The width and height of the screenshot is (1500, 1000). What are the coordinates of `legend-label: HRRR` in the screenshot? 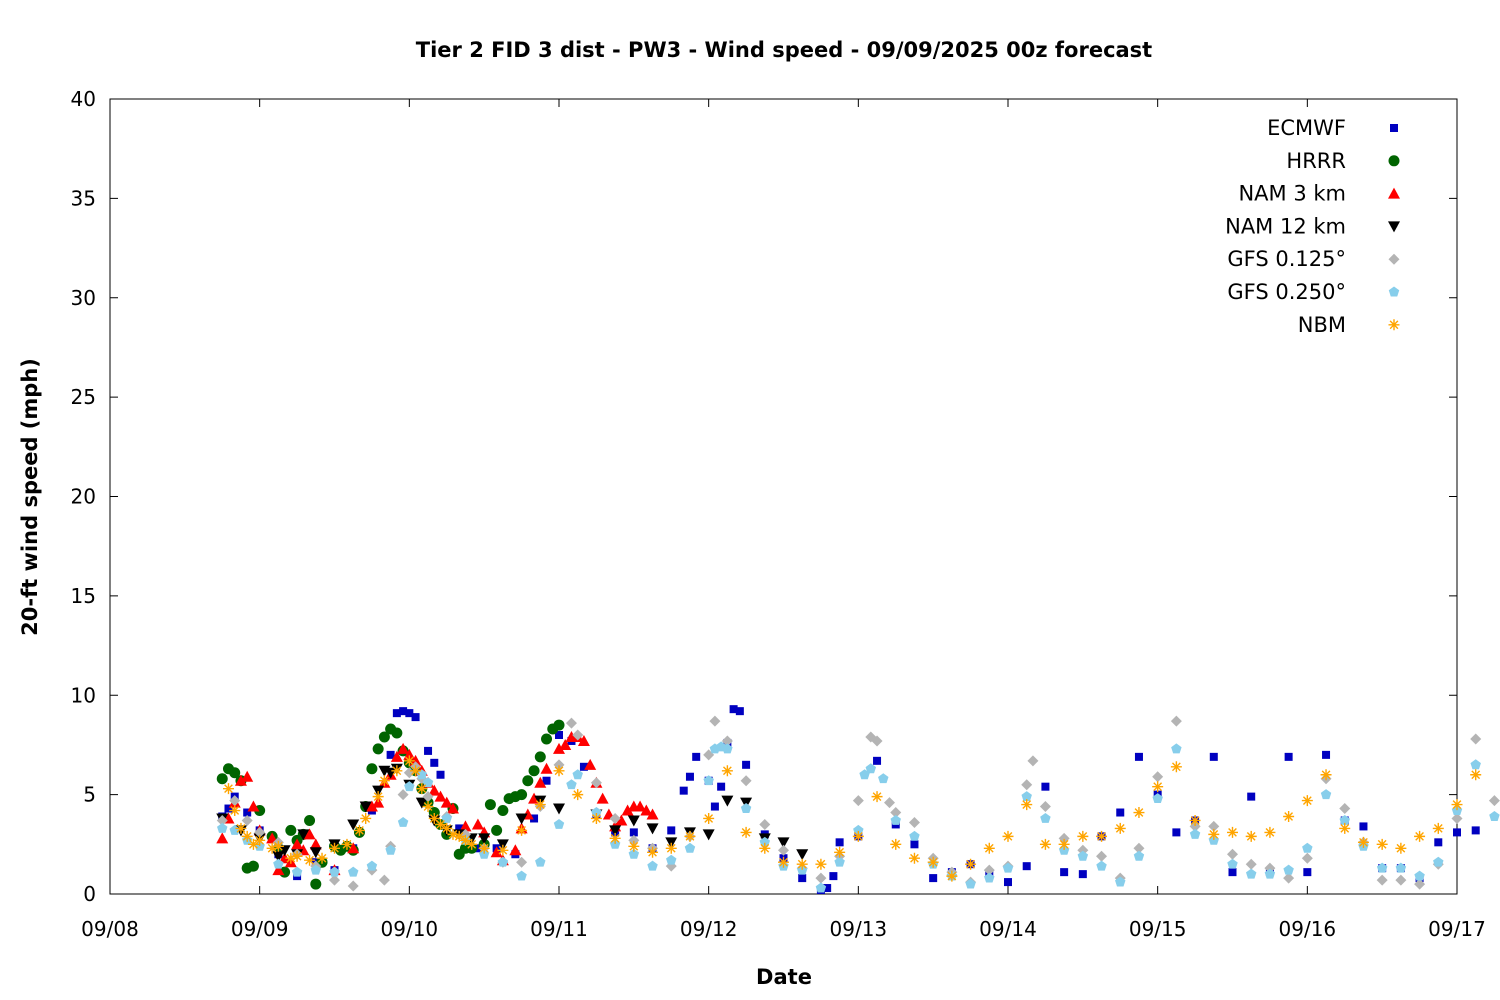 It's located at (1316, 161).